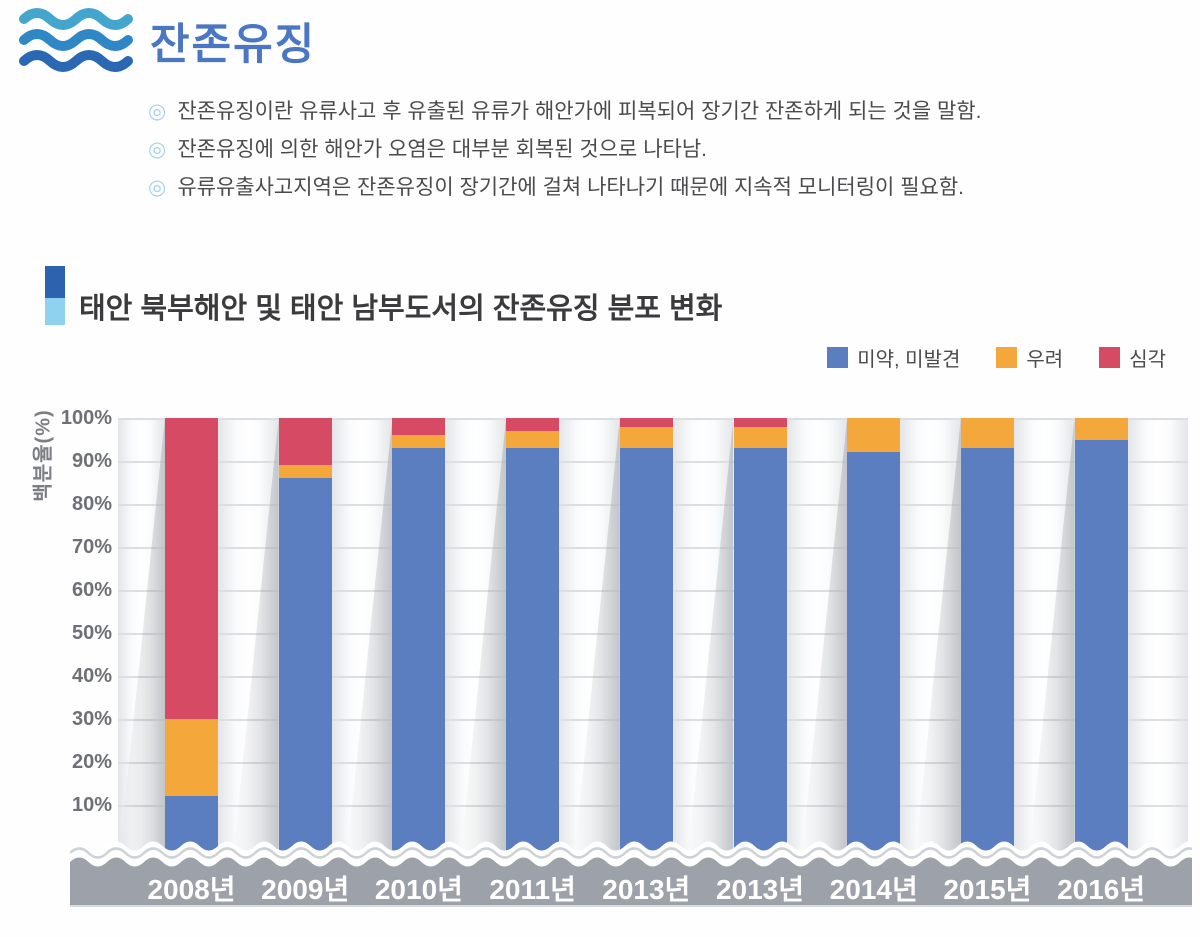 This screenshot has height=937, width=1200. Describe the element at coordinates (91, 719) in the screenshot. I see `y-tick-label: 30%` at that location.